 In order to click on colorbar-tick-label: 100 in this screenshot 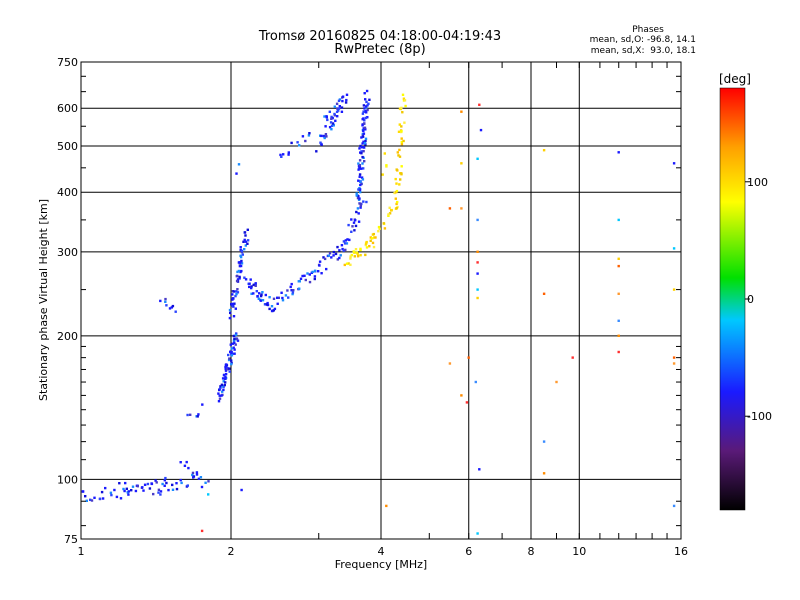, I will do `click(757, 182)`.